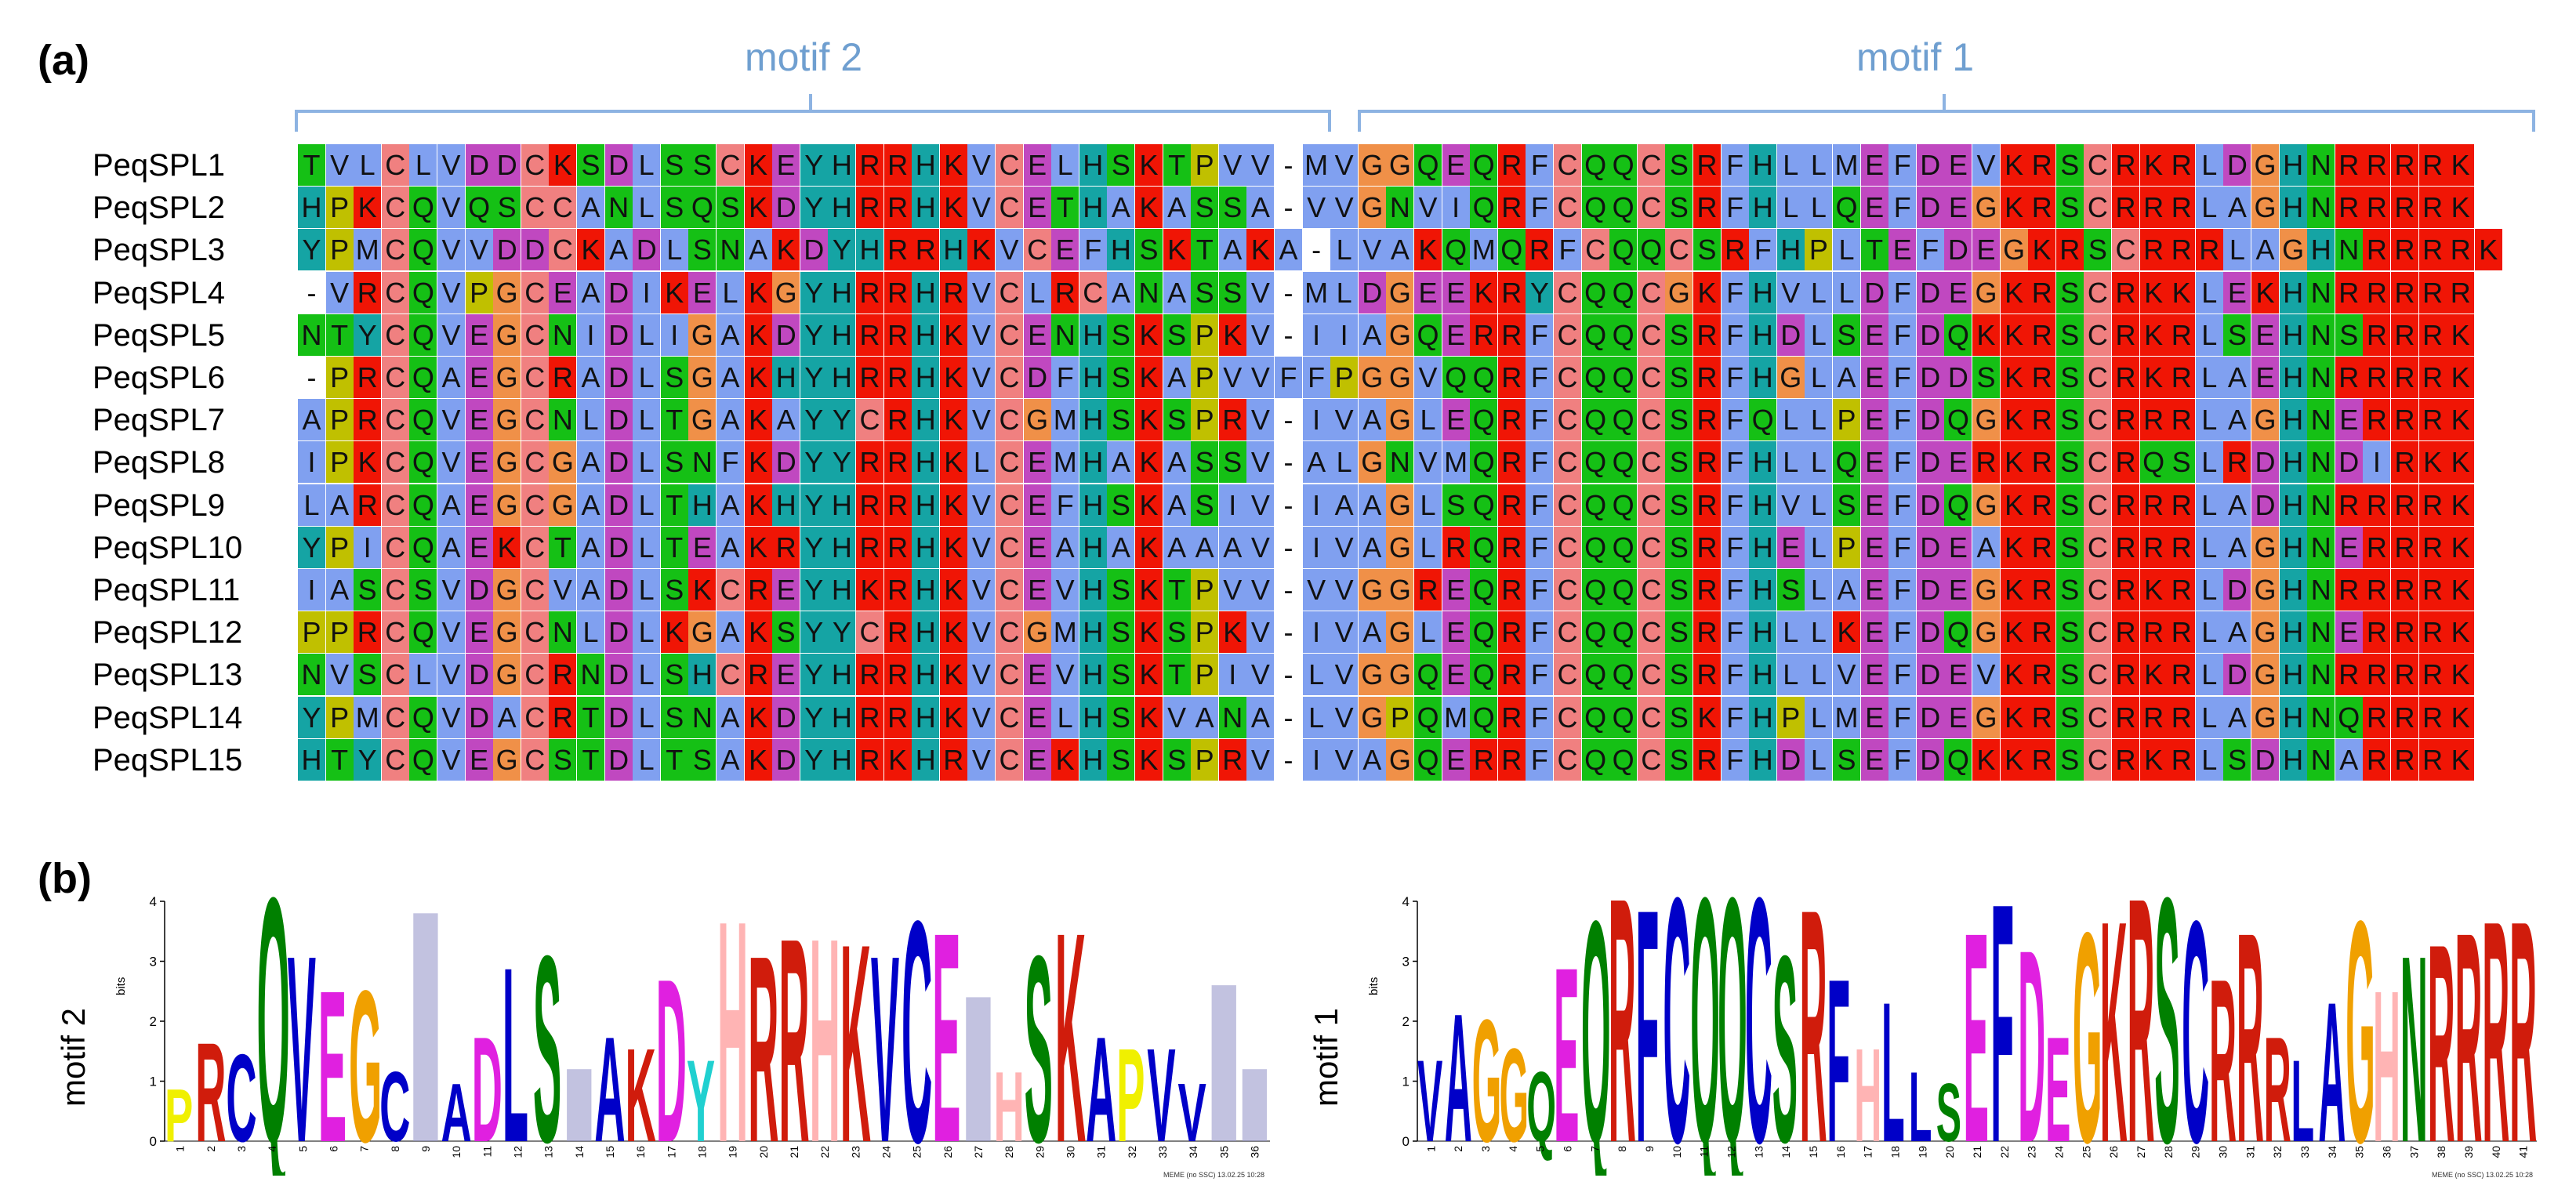  Describe the element at coordinates (1223, 1071) in the screenshot. I see `logo-column: 35` at that location.